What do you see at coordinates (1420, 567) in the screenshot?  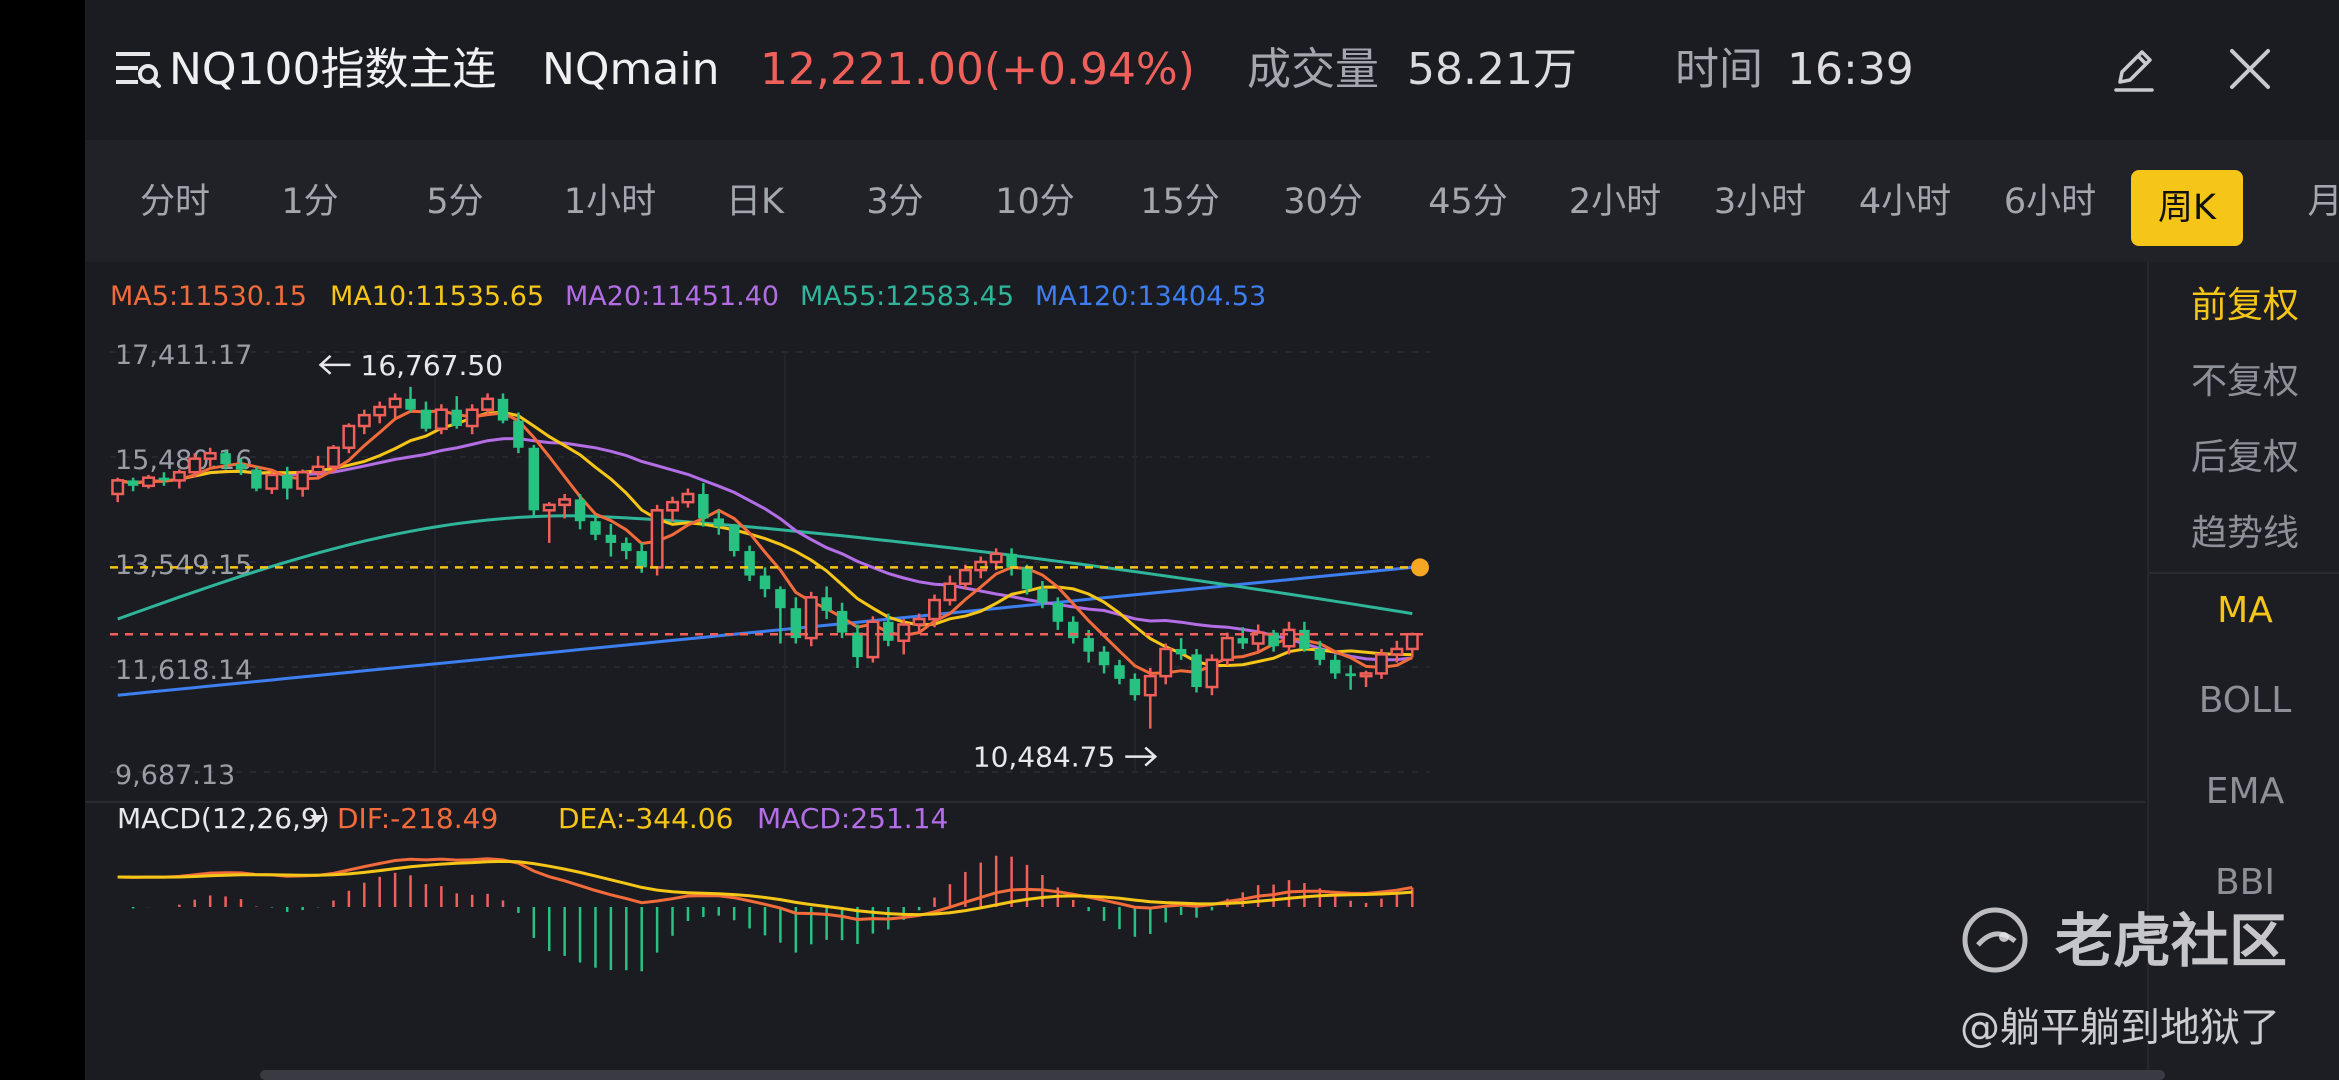 I see `reference-price-marker` at bounding box center [1420, 567].